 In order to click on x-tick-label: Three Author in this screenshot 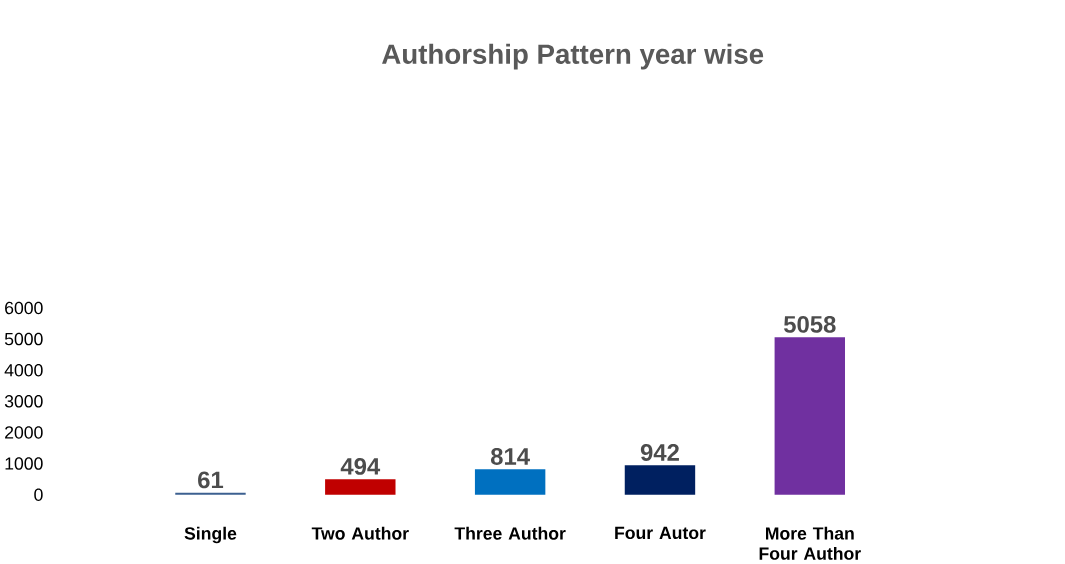, I will do `click(510, 533)`.